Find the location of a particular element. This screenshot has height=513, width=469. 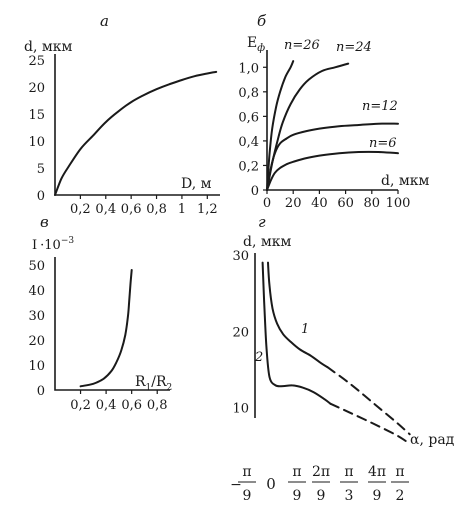

y-axis-label-exponent: ·10 is located at coordinates (50, 245).